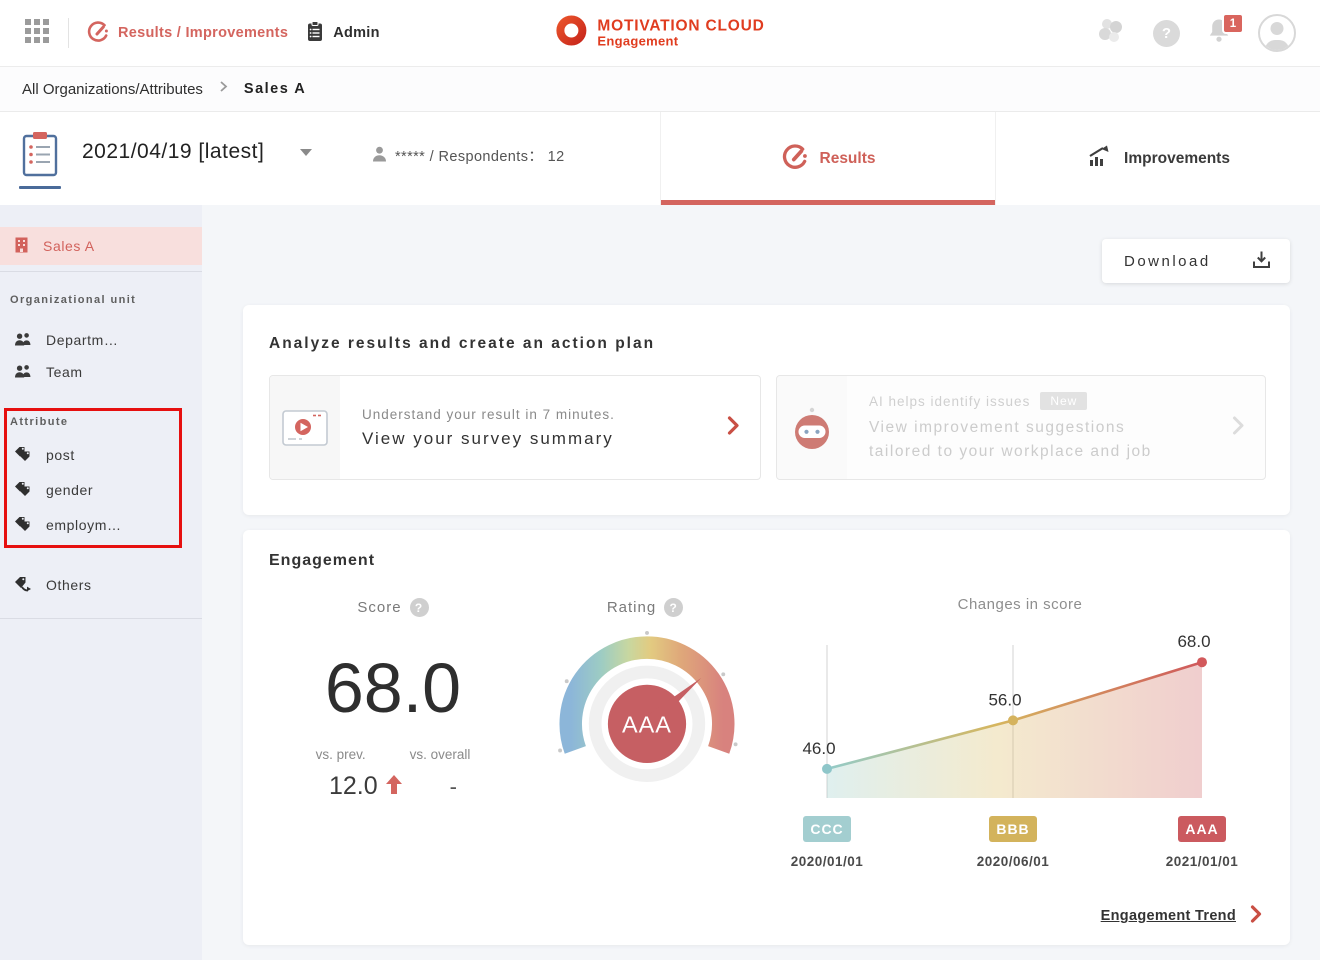  What do you see at coordinates (101, 271) in the screenshot?
I see `sidebar-divider` at bounding box center [101, 271].